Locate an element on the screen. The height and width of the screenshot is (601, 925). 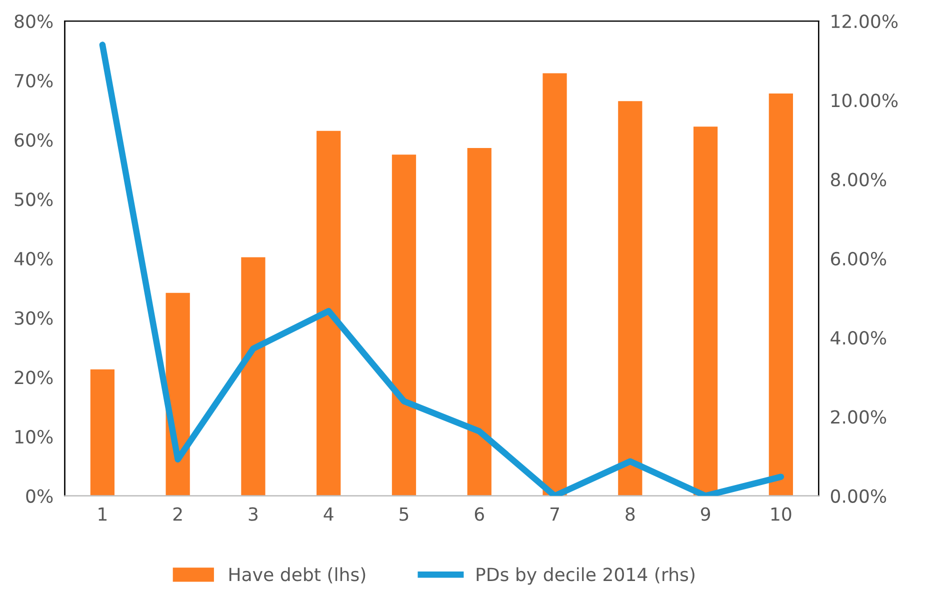
y2-tick-label: 0.00% is located at coordinates (858, 496).